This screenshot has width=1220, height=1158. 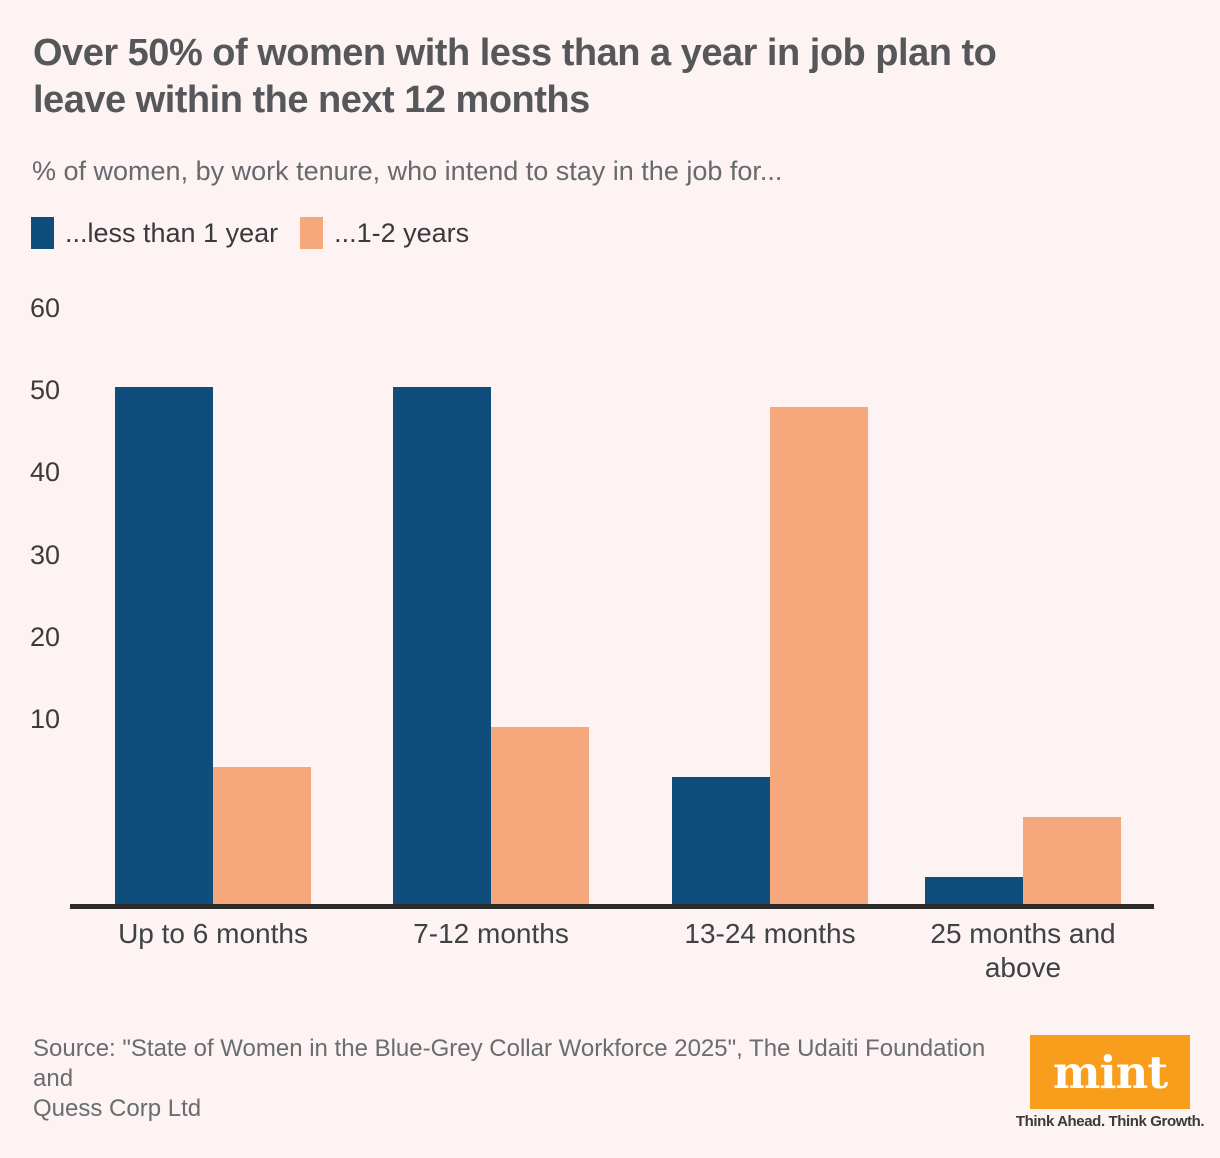 What do you see at coordinates (44, 390) in the screenshot?
I see `y-axis-tick-50: 50` at bounding box center [44, 390].